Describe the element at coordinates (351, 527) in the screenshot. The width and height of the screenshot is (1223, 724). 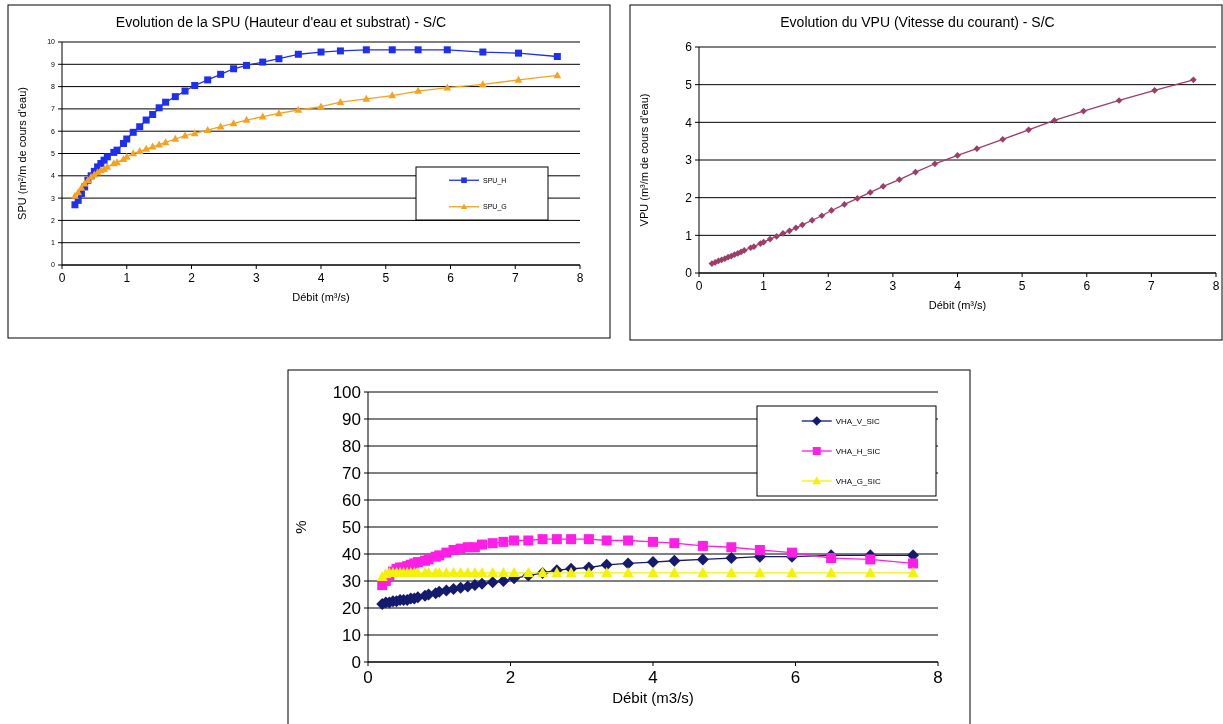
I see `y-tick-label: 50` at that location.